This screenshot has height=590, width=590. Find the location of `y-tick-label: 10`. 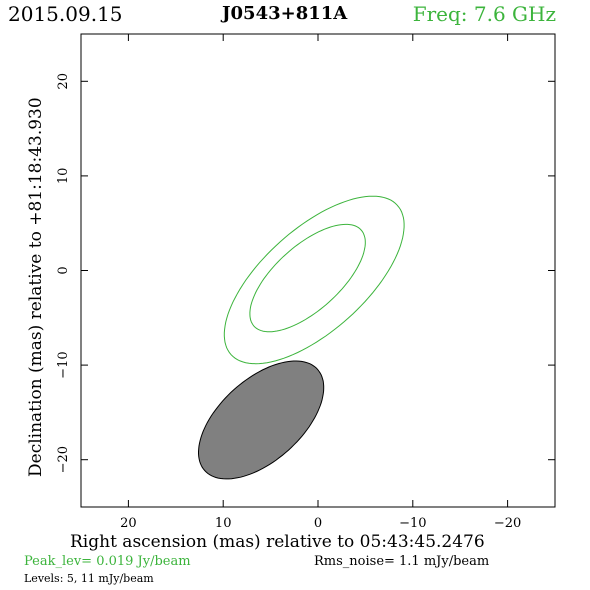

y-tick-label: 10 is located at coordinates (63, 176).